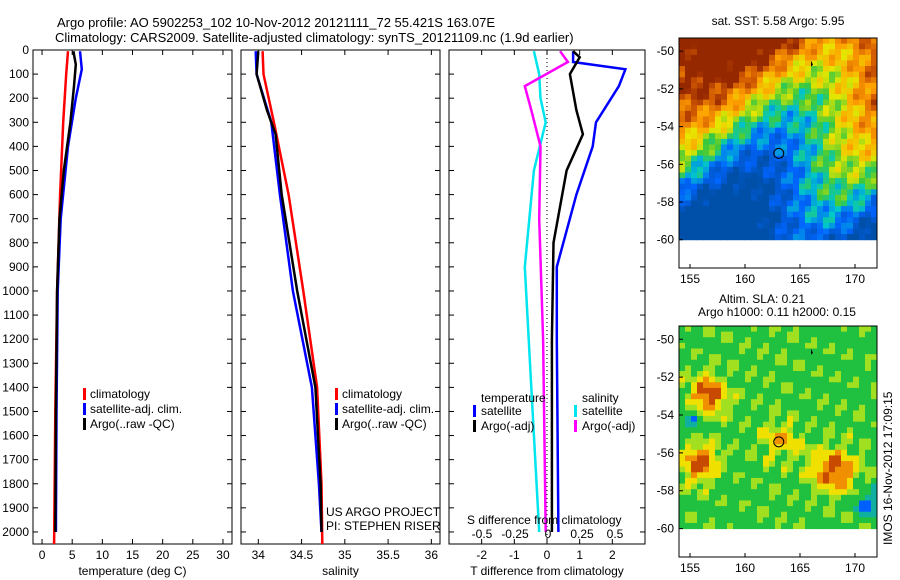 The height and width of the screenshot is (580, 900). What do you see at coordinates (812, 63) in the screenshot?
I see `island-icon` at bounding box center [812, 63].